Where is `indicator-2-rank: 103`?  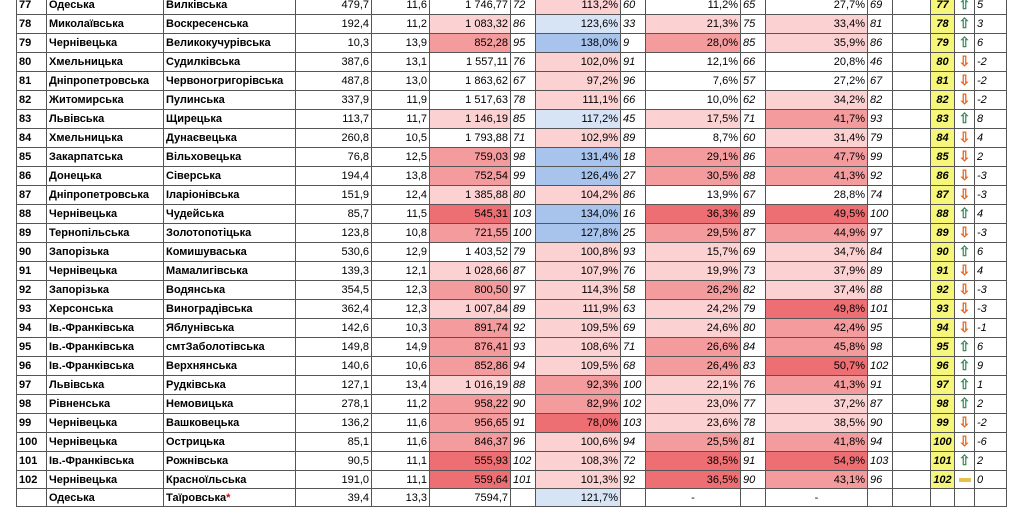
indicator-2-rank: 103 is located at coordinates (523, 214).